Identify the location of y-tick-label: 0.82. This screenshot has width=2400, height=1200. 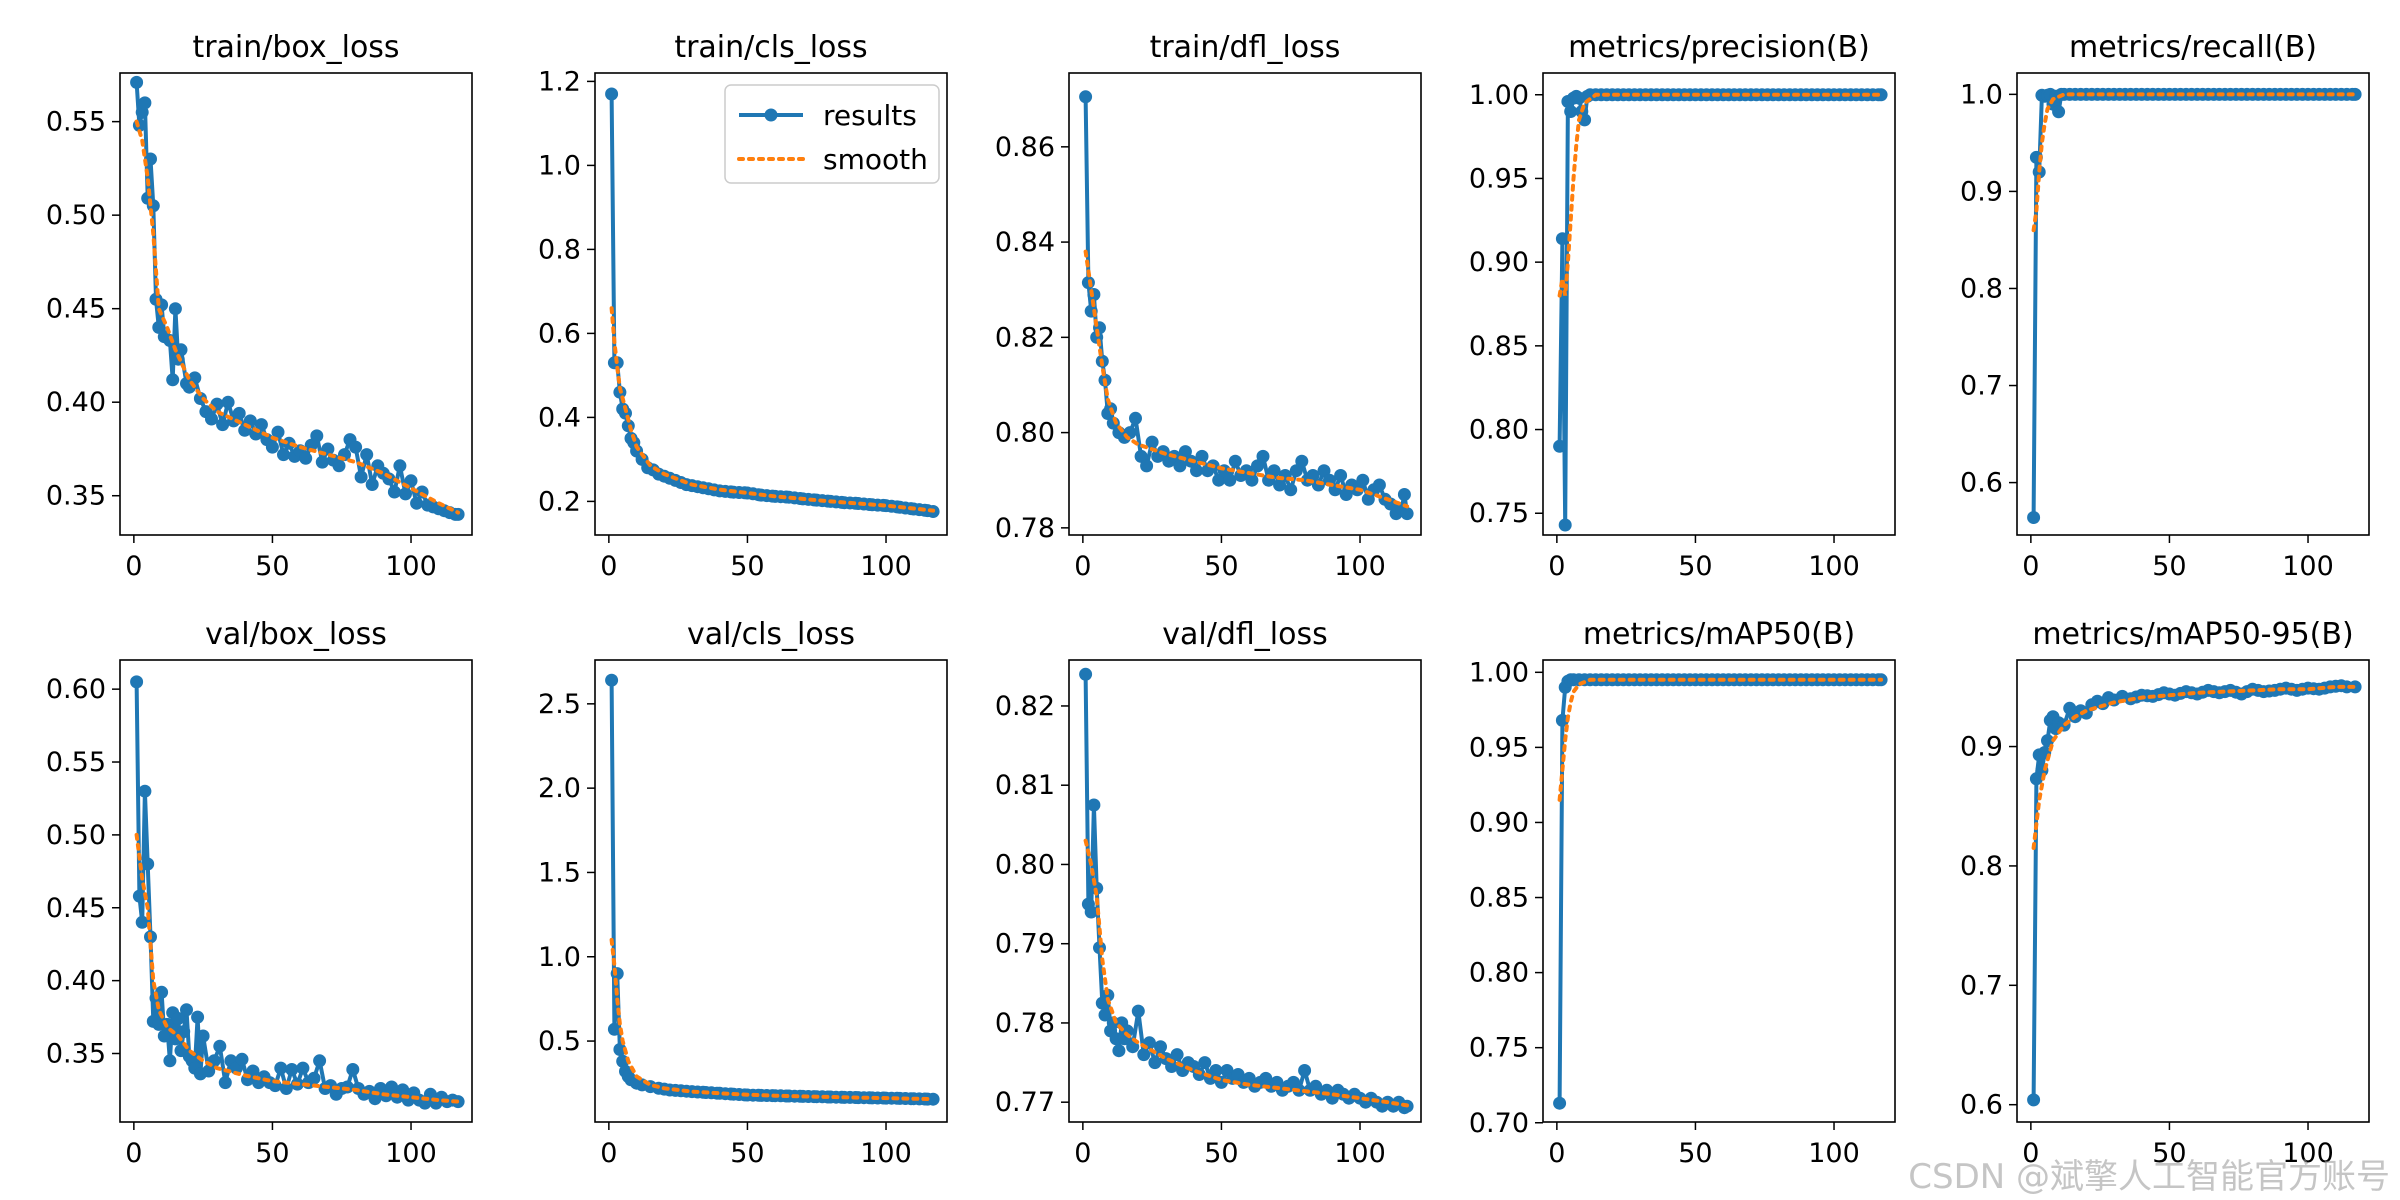
(1025, 706).